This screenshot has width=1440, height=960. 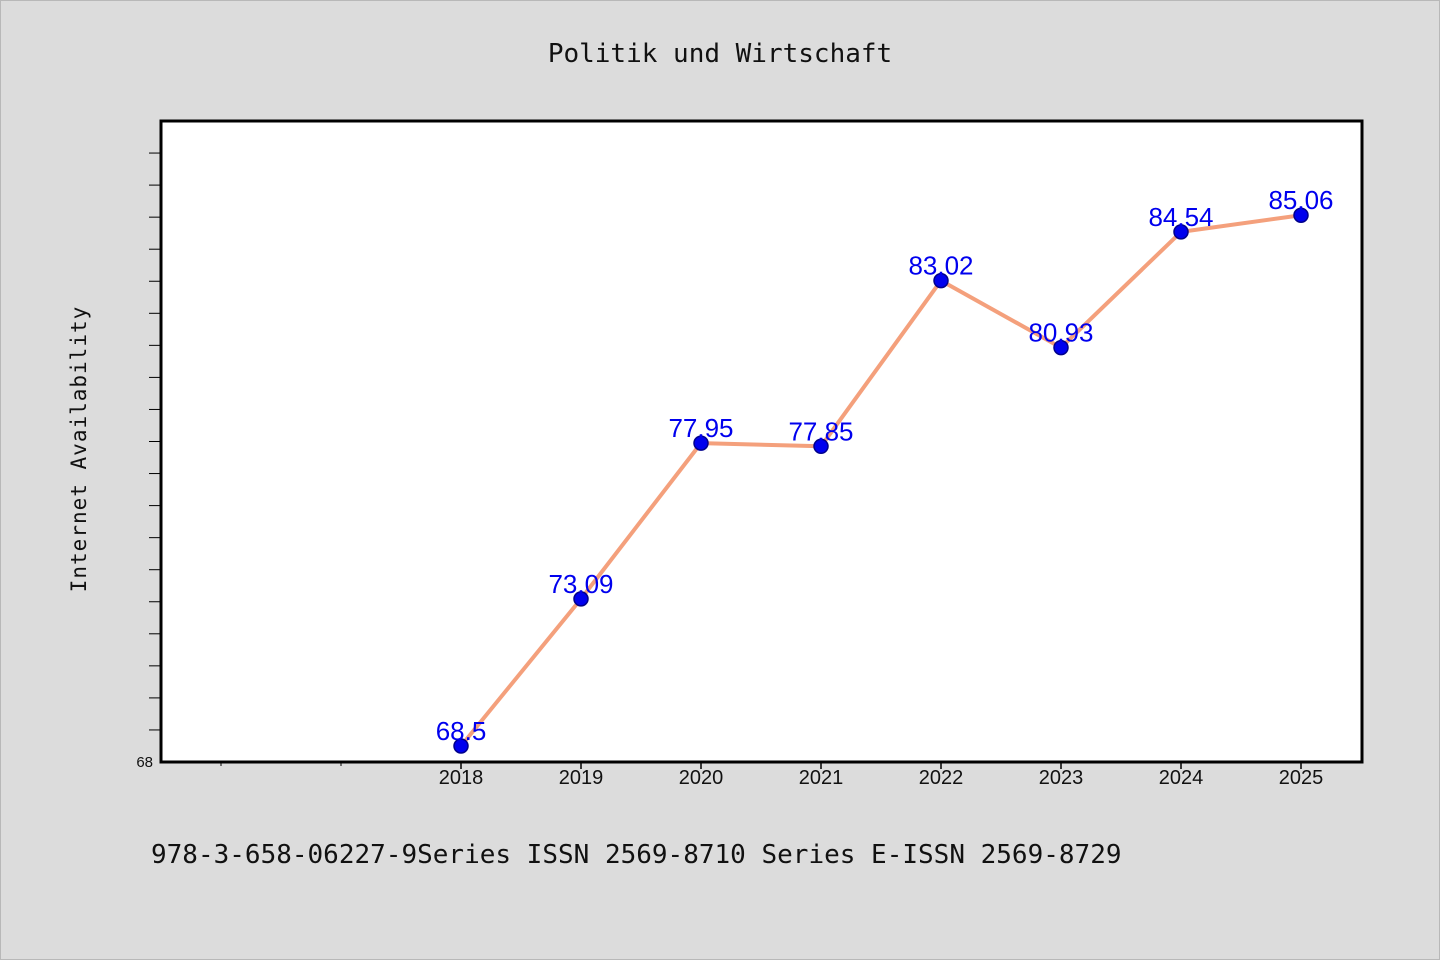 What do you see at coordinates (144, 762) in the screenshot?
I see `y-tick-label: 68` at bounding box center [144, 762].